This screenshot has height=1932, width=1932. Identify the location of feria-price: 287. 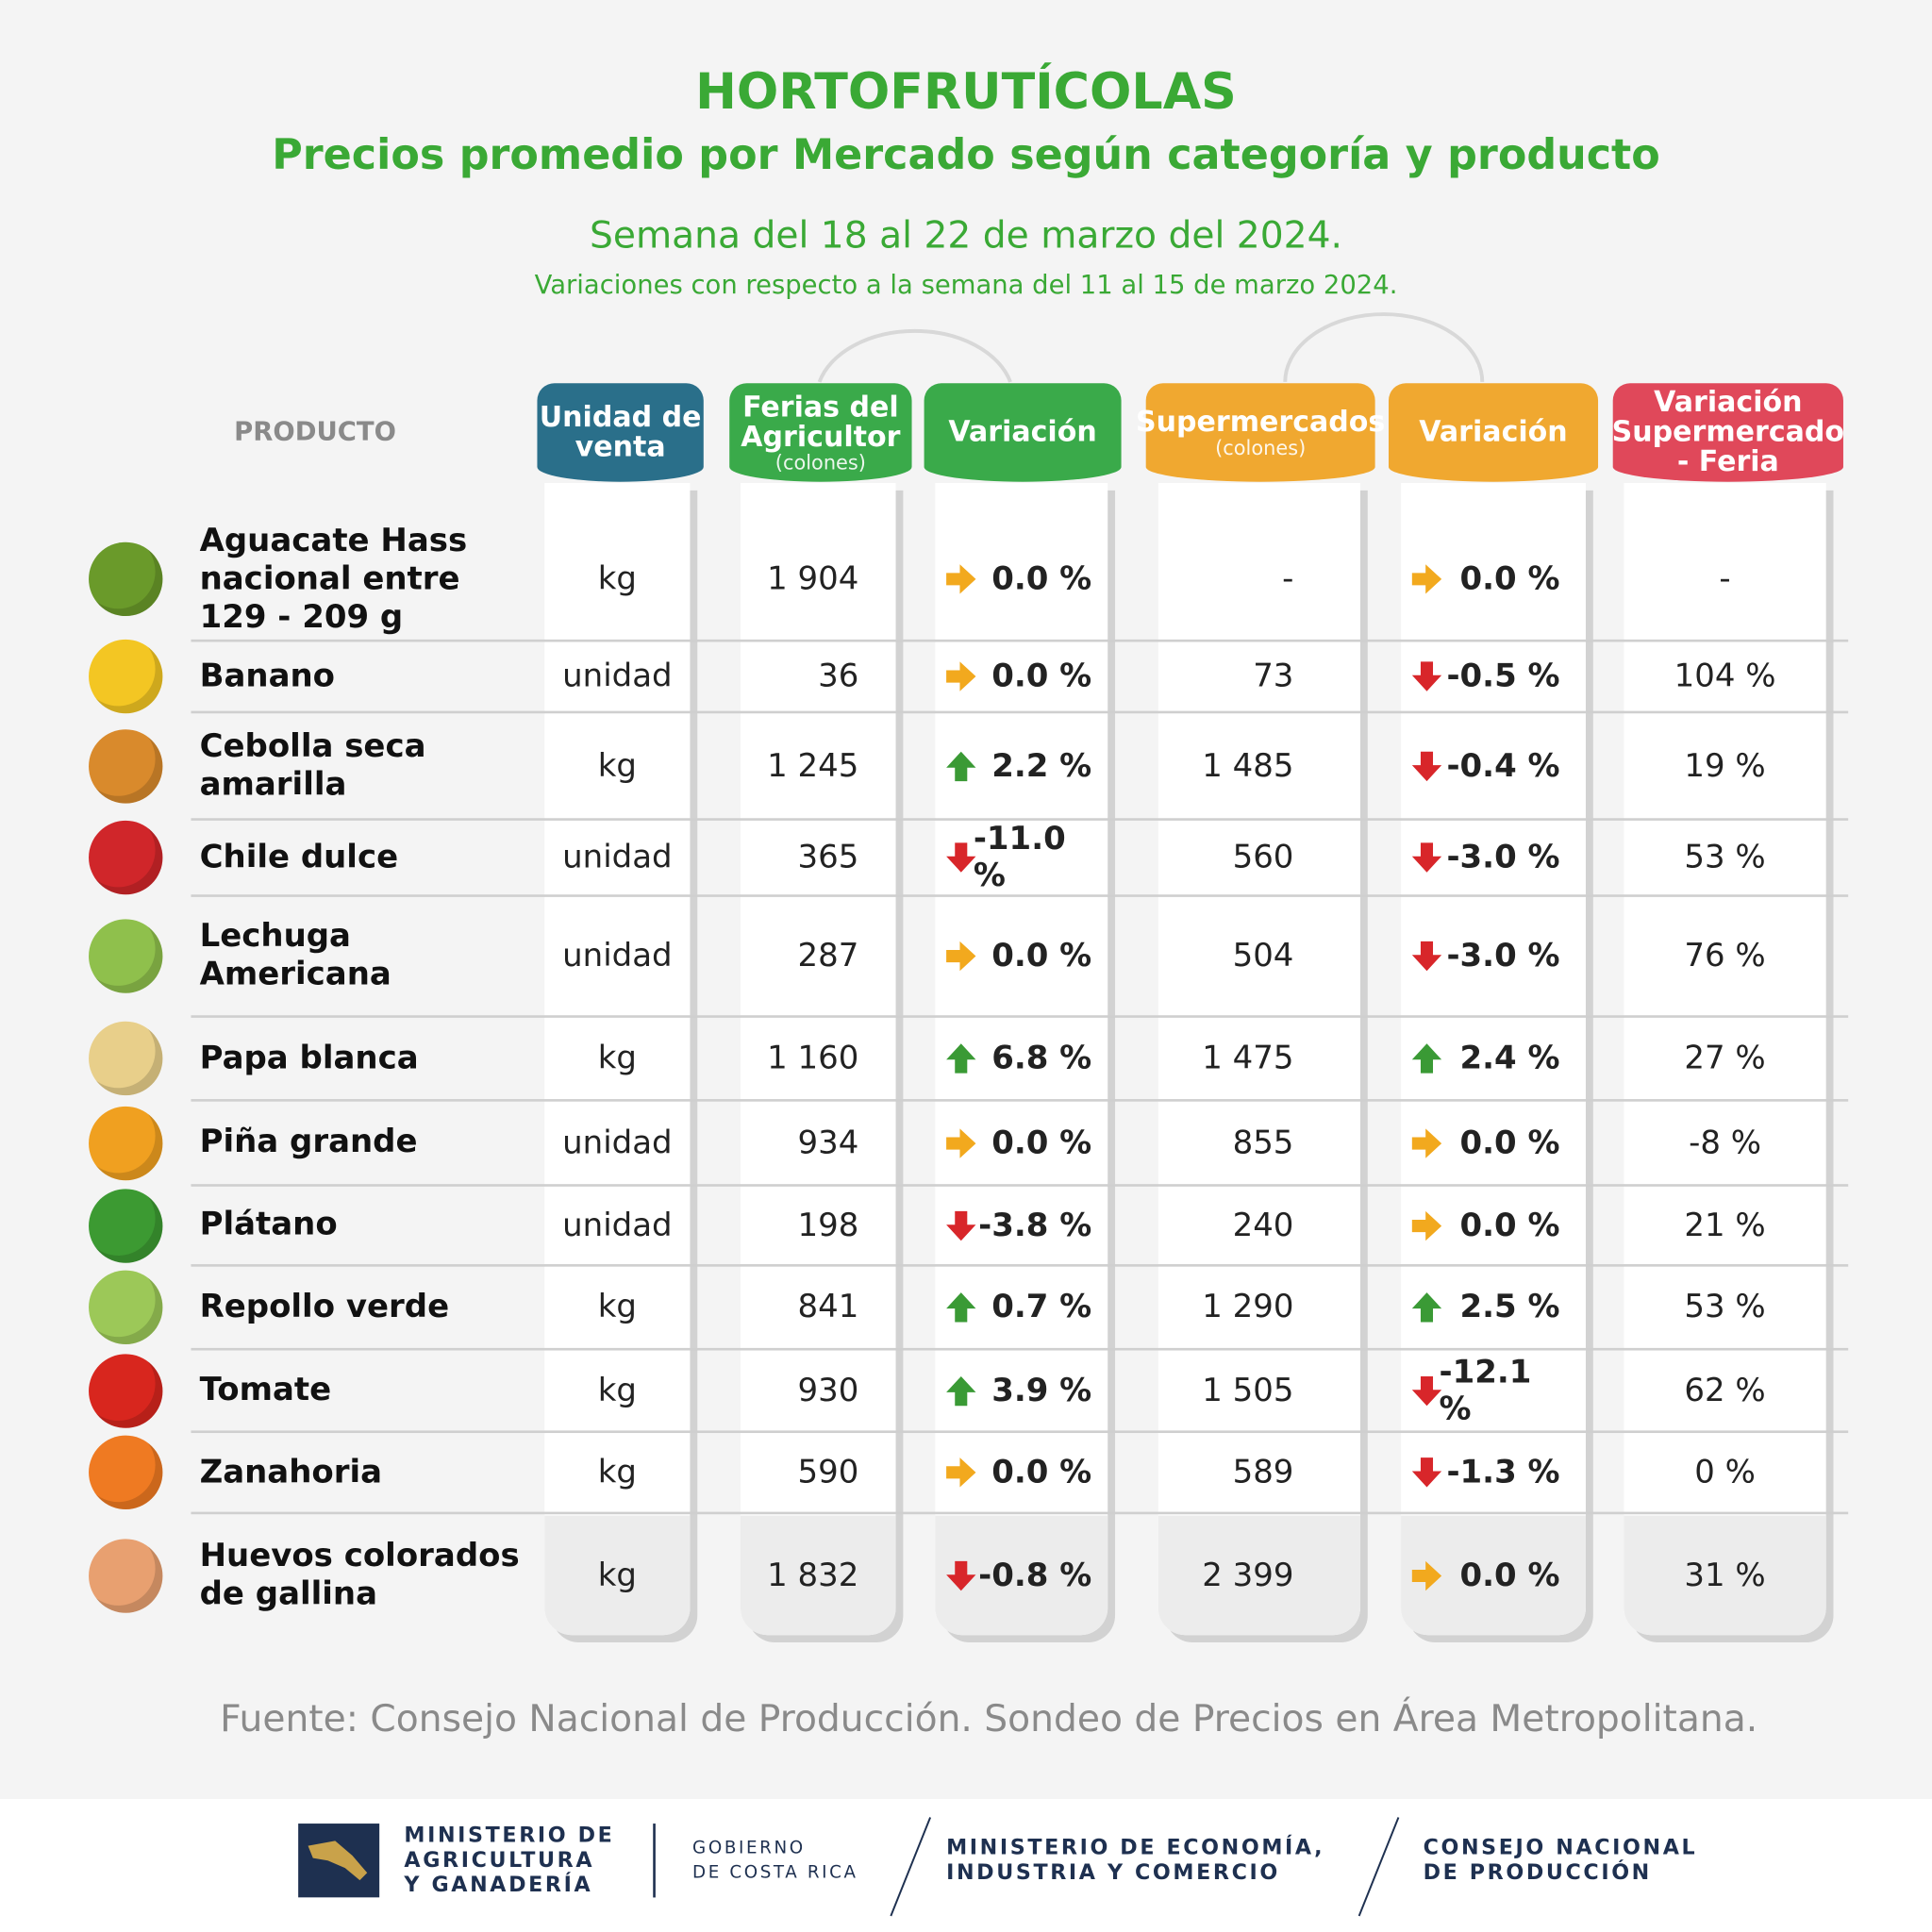
(828, 956).